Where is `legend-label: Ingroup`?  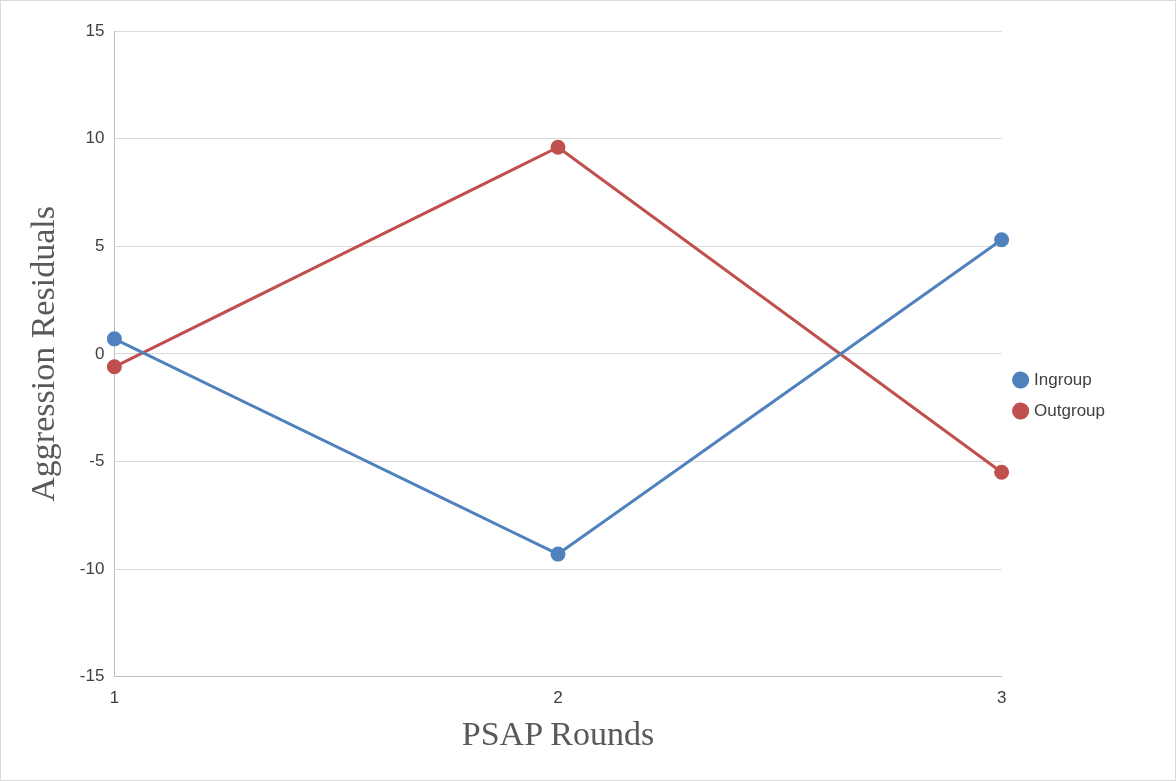
legend-label: Ingroup is located at coordinates (1063, 379).